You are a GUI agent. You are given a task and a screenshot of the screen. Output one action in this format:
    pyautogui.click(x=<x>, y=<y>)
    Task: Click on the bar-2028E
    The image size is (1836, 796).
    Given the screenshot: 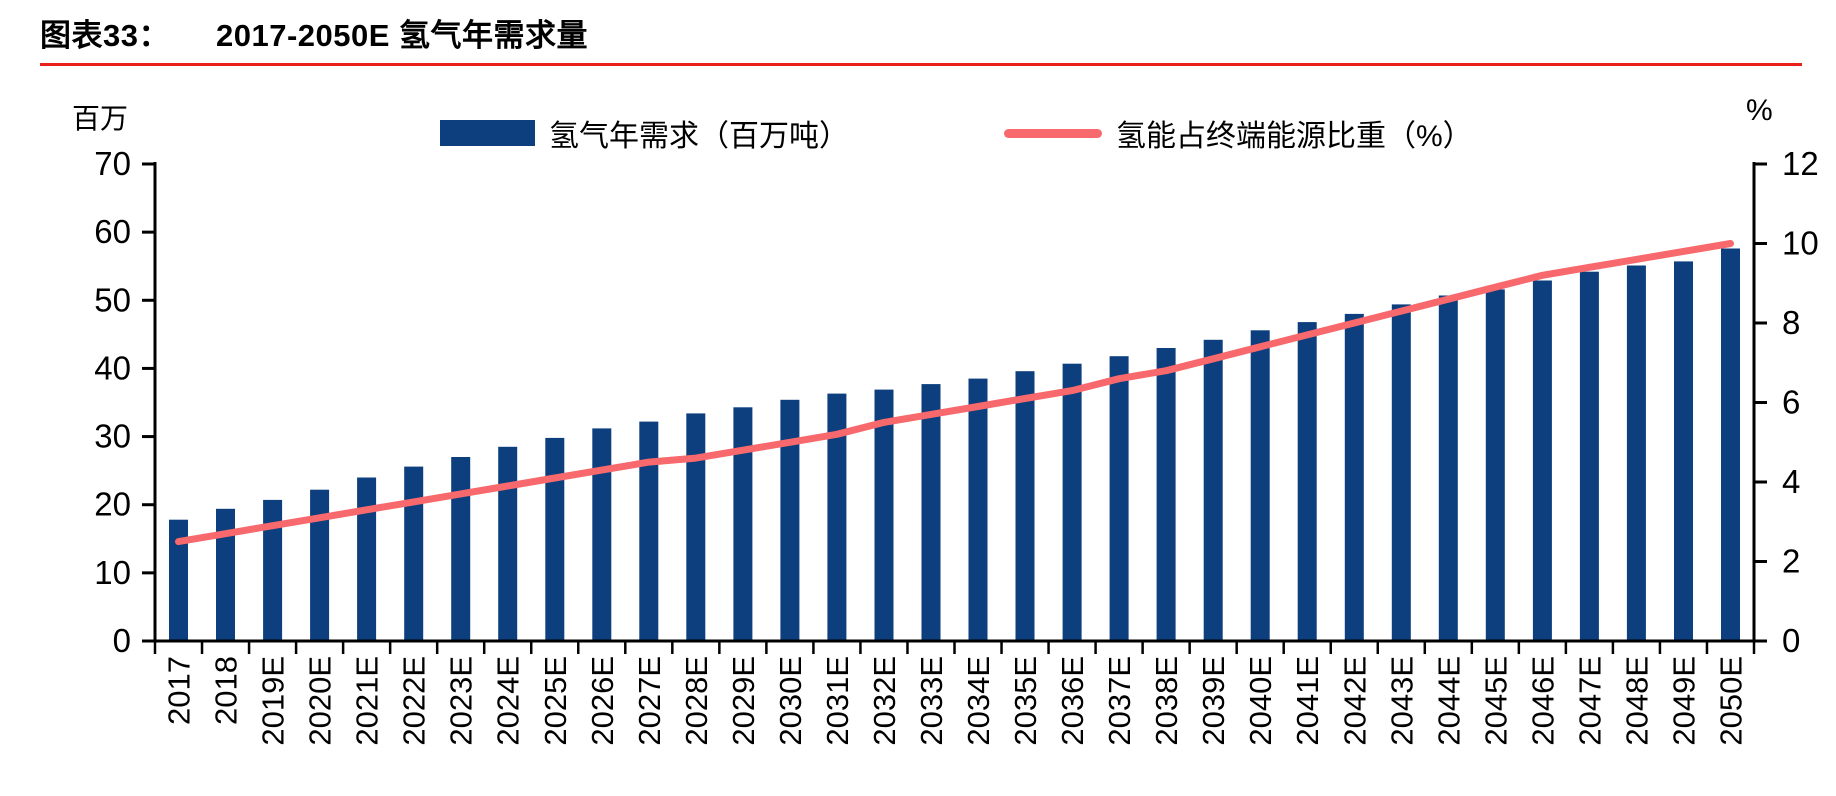 What is the action you would take?
    pyautogui.click(x=696, y=527)
    